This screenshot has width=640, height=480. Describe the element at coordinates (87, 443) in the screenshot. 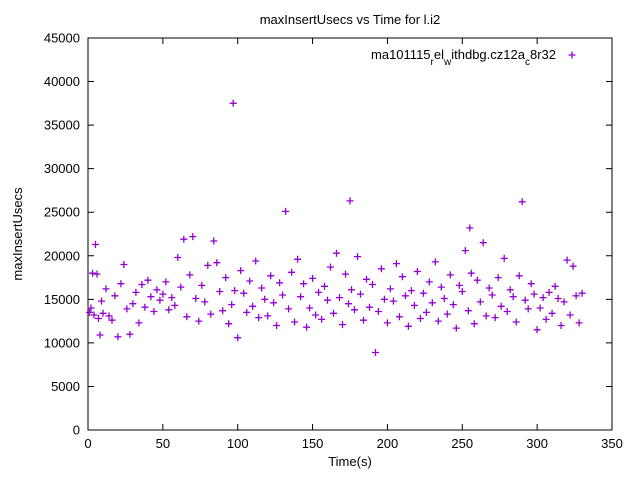

I see `x-tick-label: 0` at that location.